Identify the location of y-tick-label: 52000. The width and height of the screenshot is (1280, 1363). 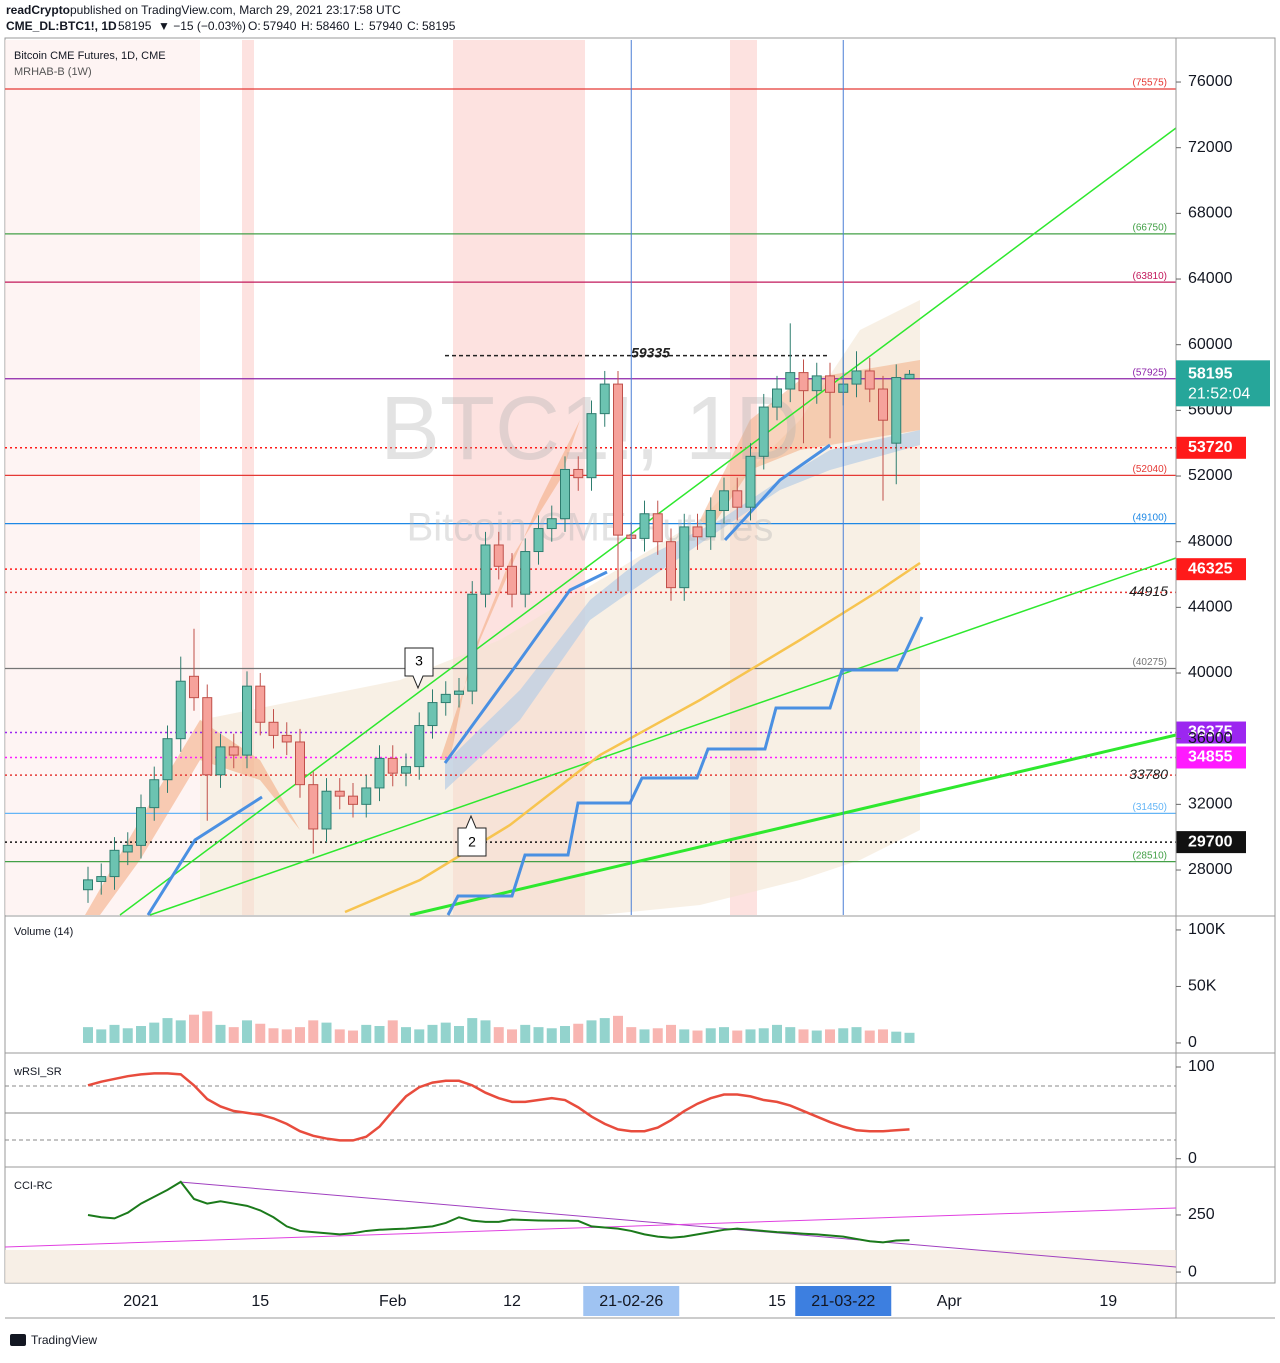
(1210, 475).